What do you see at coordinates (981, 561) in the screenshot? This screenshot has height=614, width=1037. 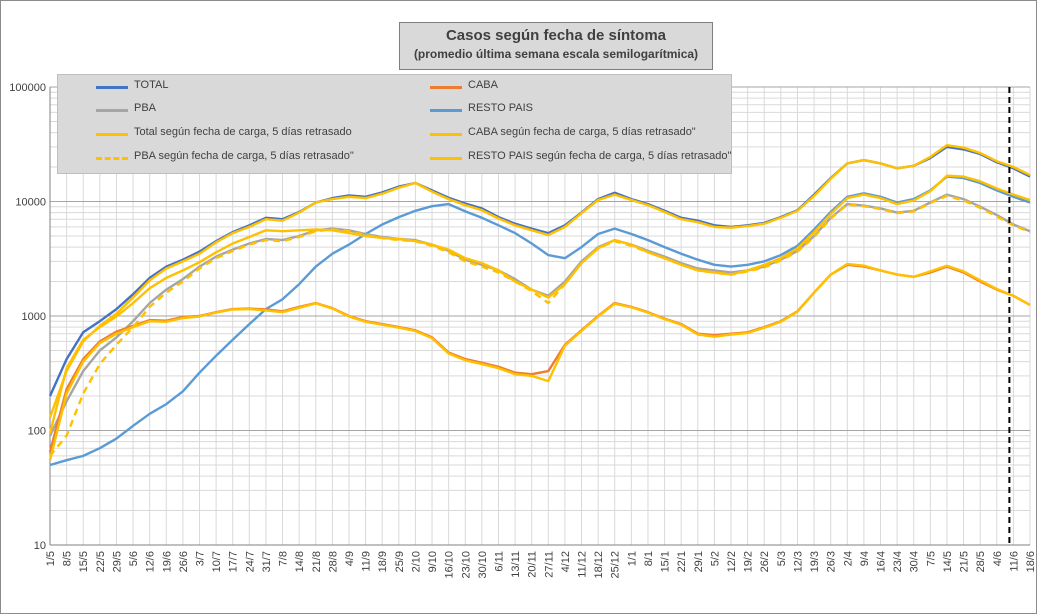 I see `x-tick-label: 28/5` at bounding box center [981, 561].